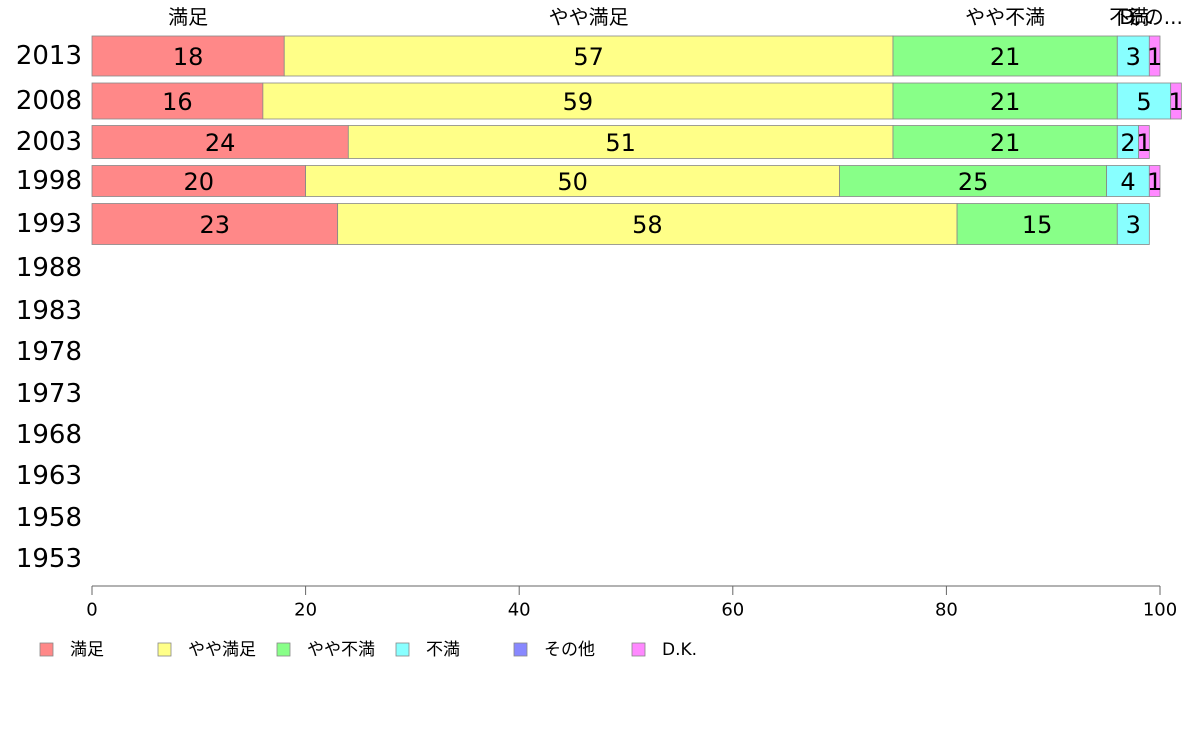 This screenshot has width=1188, height=736. What do you see at coordinates (49, 268) in the screenshot?
I see `y-tick-label: 1988` at bounding box center [49, 268].